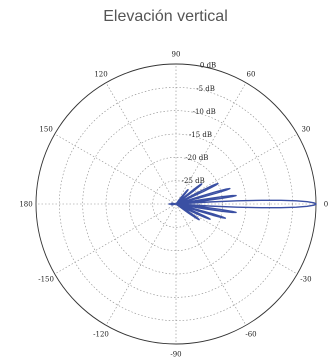 This screenshot has width=331, height=364. Describe the element at coordinates (193, 181) in the screenshot. I see `radial-tick-label: -25 dB` at that location.